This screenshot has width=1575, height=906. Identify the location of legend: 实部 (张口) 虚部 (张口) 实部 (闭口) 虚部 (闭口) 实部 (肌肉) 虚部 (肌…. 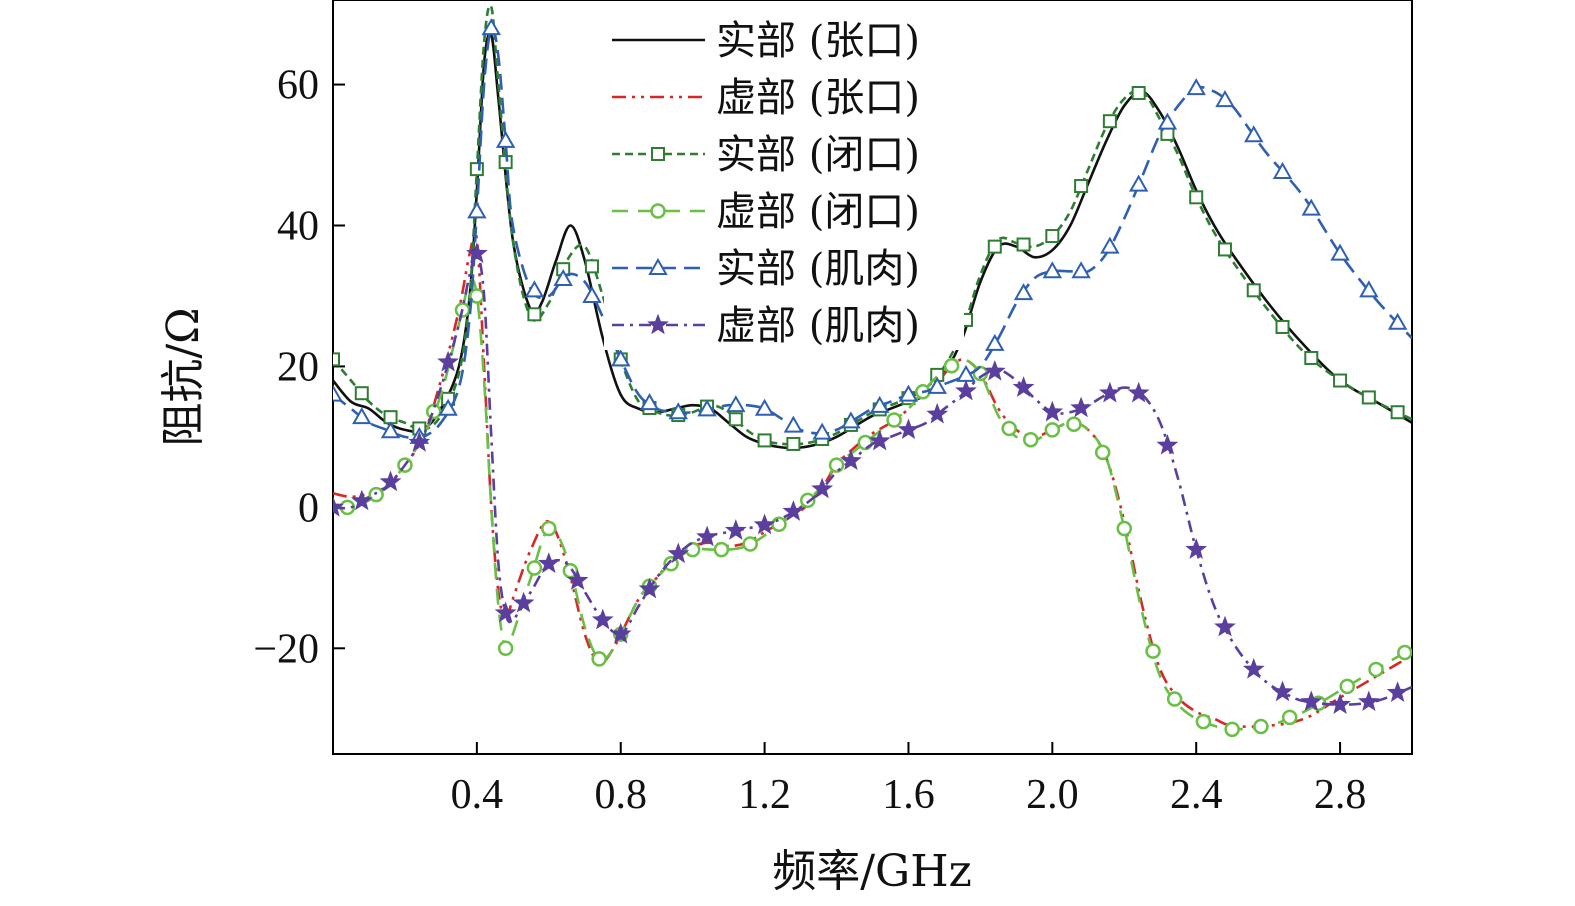
(784, 182).